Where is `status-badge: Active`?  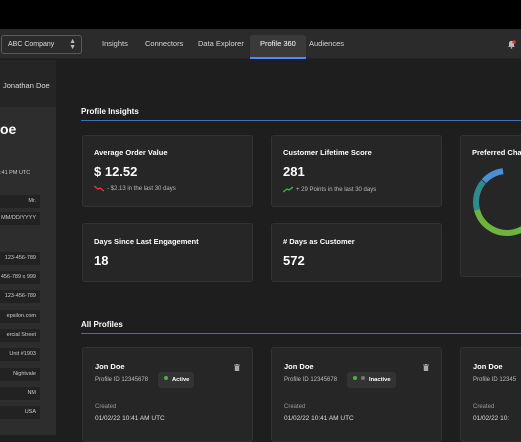
status-badge: Active is located at coordinates (176, 380).